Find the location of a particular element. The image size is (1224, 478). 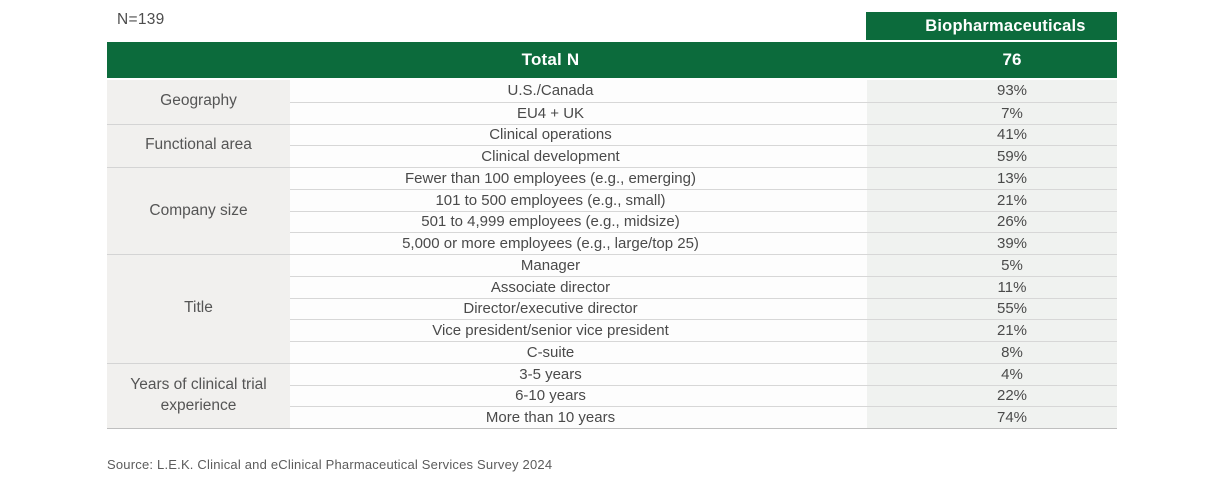

row-label-cell: Manager is located at coordinates (578, 265).